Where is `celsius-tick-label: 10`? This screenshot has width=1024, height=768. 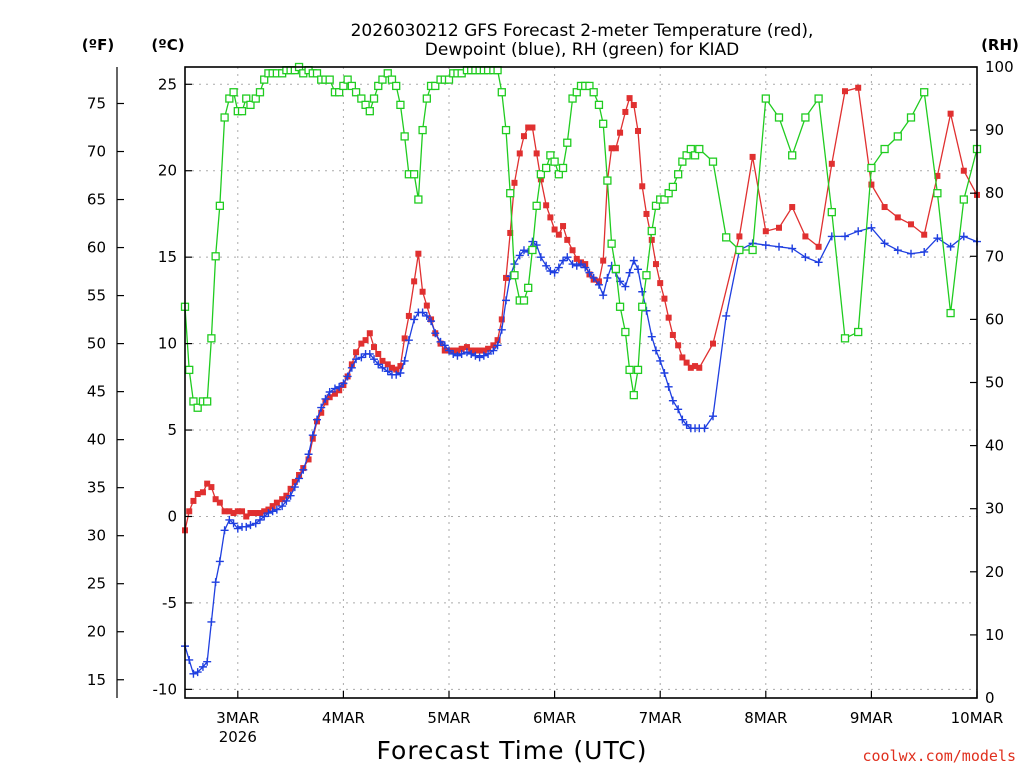 celsius-tick-label: 10 is located at coordinates (167, 344).